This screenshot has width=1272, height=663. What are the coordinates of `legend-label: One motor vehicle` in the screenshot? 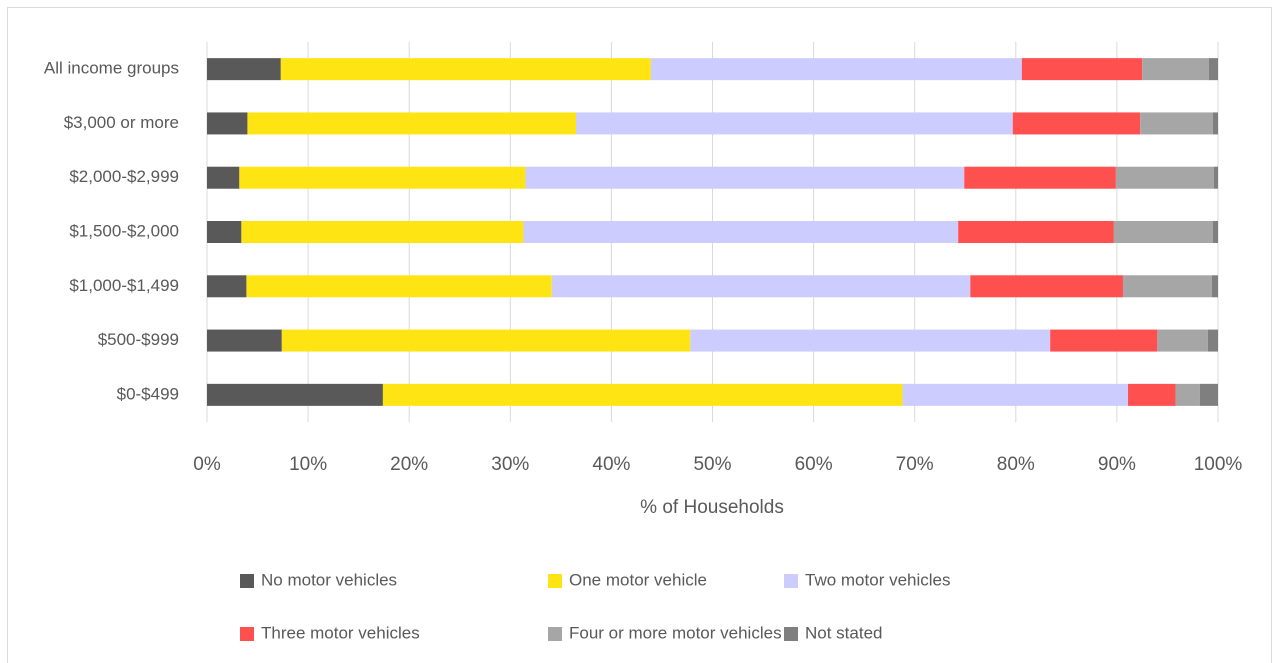 It's located at (638, 579).